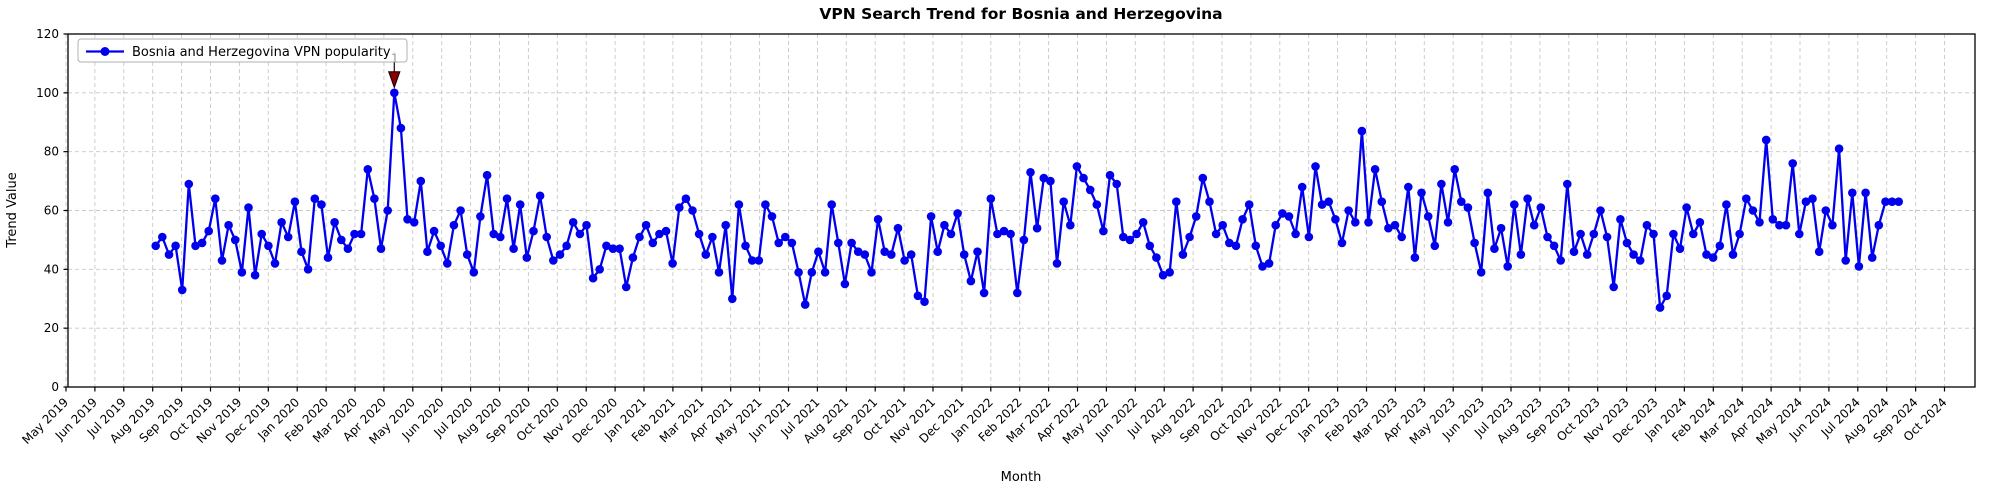  What do you see at coordinates (47, 93) in the screenshot?
I see `y-tick-label: 100` at bounding box center [47, 93].